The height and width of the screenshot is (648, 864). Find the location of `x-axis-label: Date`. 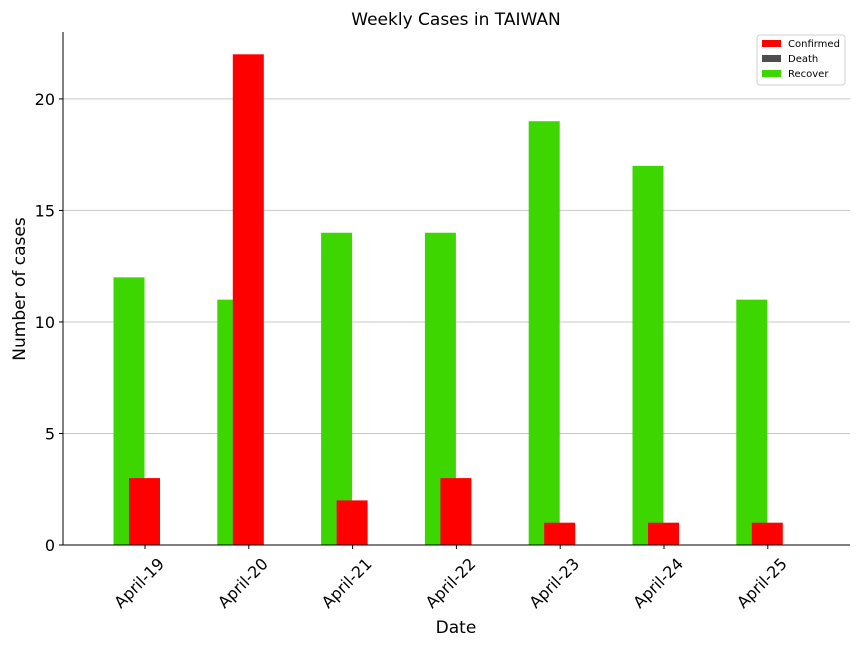

x-axis-label: Date is located at coordinates (456, 628).